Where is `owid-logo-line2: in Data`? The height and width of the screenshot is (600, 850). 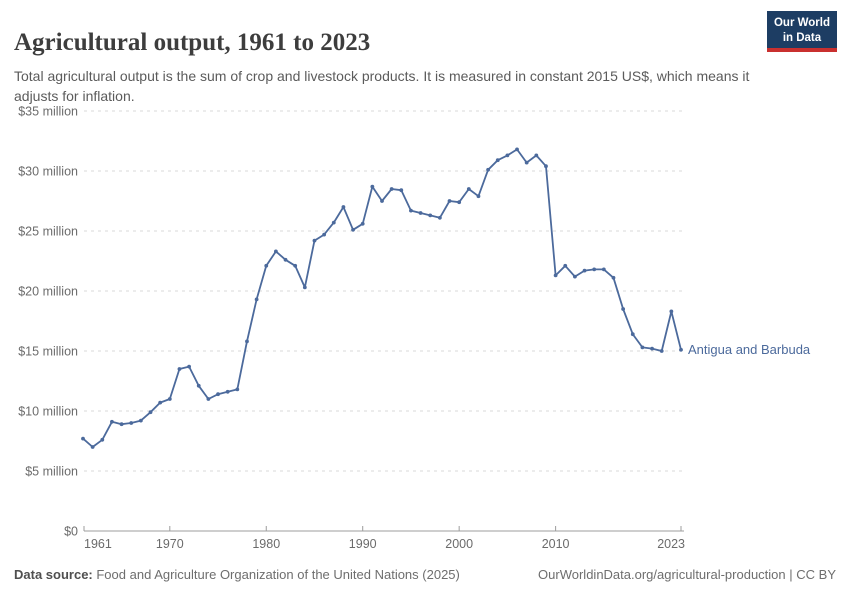
owid-logo-line2: in Data is located at coordinates (802, 37).